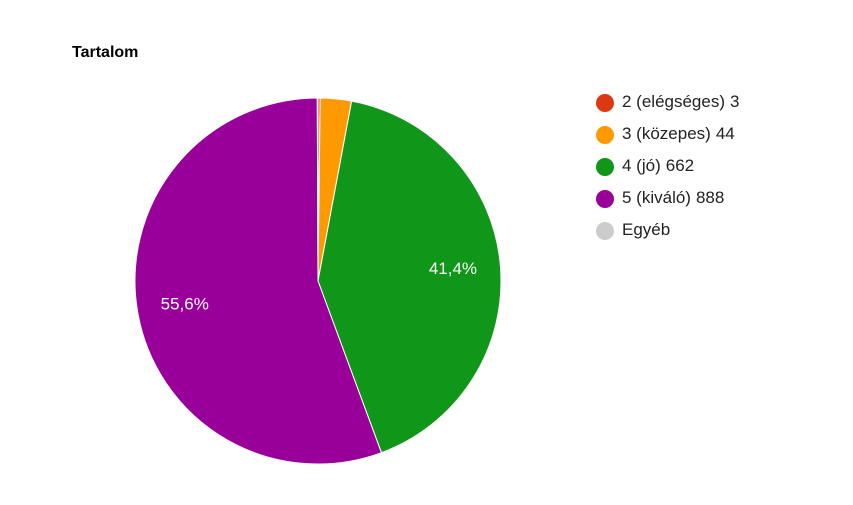 Image resolution: width=853 pixels, height=505 pixels. I want to click on legend-label: 3 (közepes) 44, so click(678, 133).